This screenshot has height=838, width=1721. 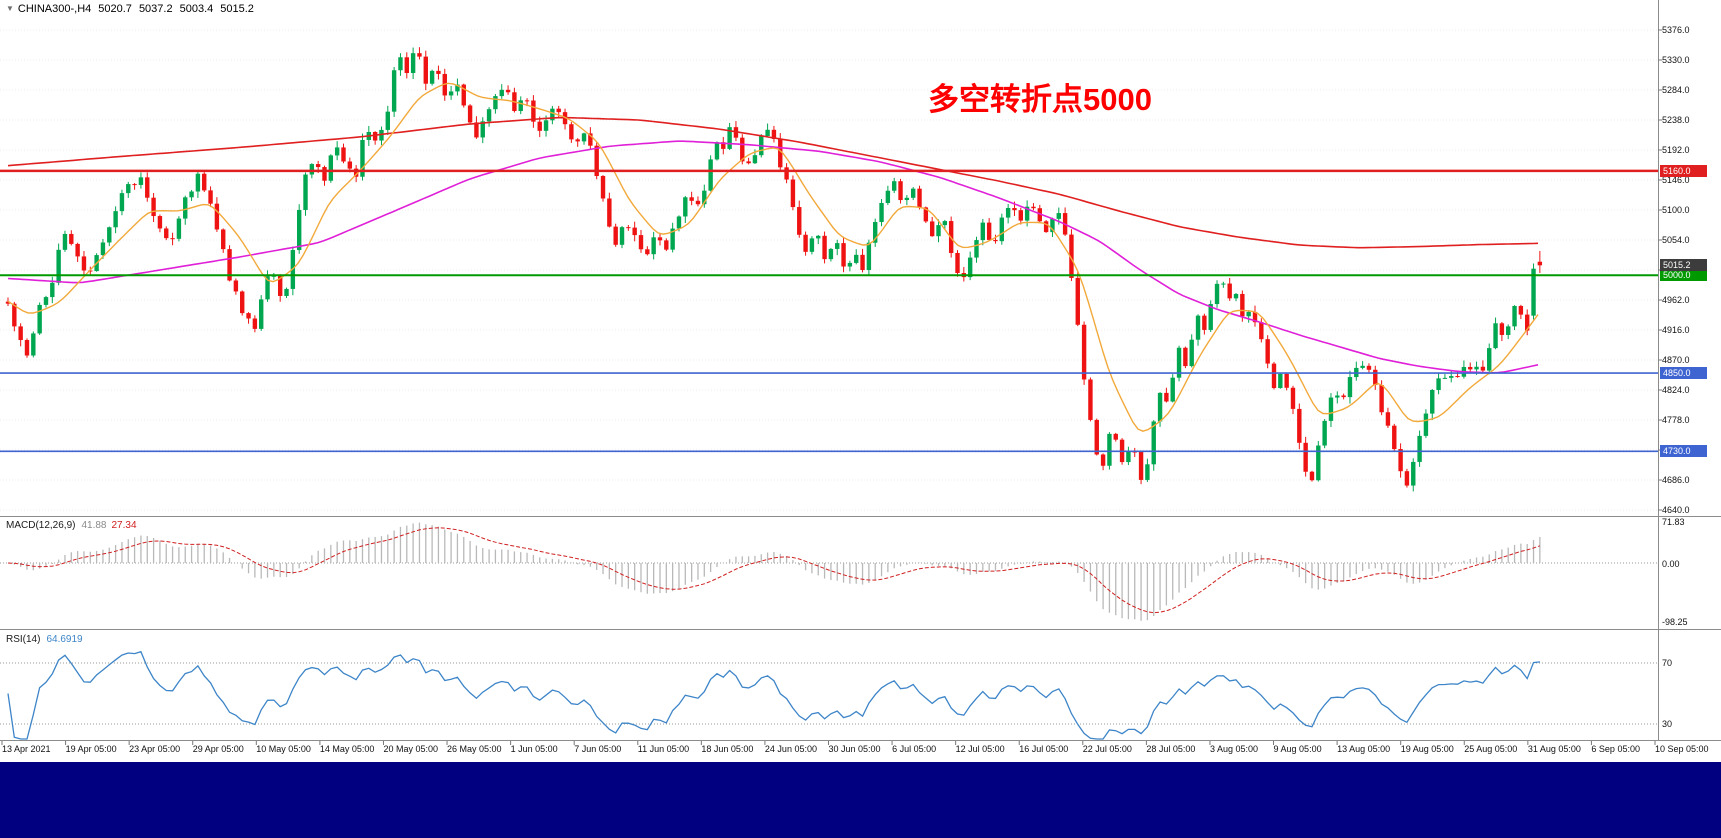 What do you see at coordinates (10, 8) in the screenshot?
I see `chart-collapse-icon: ▼` at bounding box center [10, 8].